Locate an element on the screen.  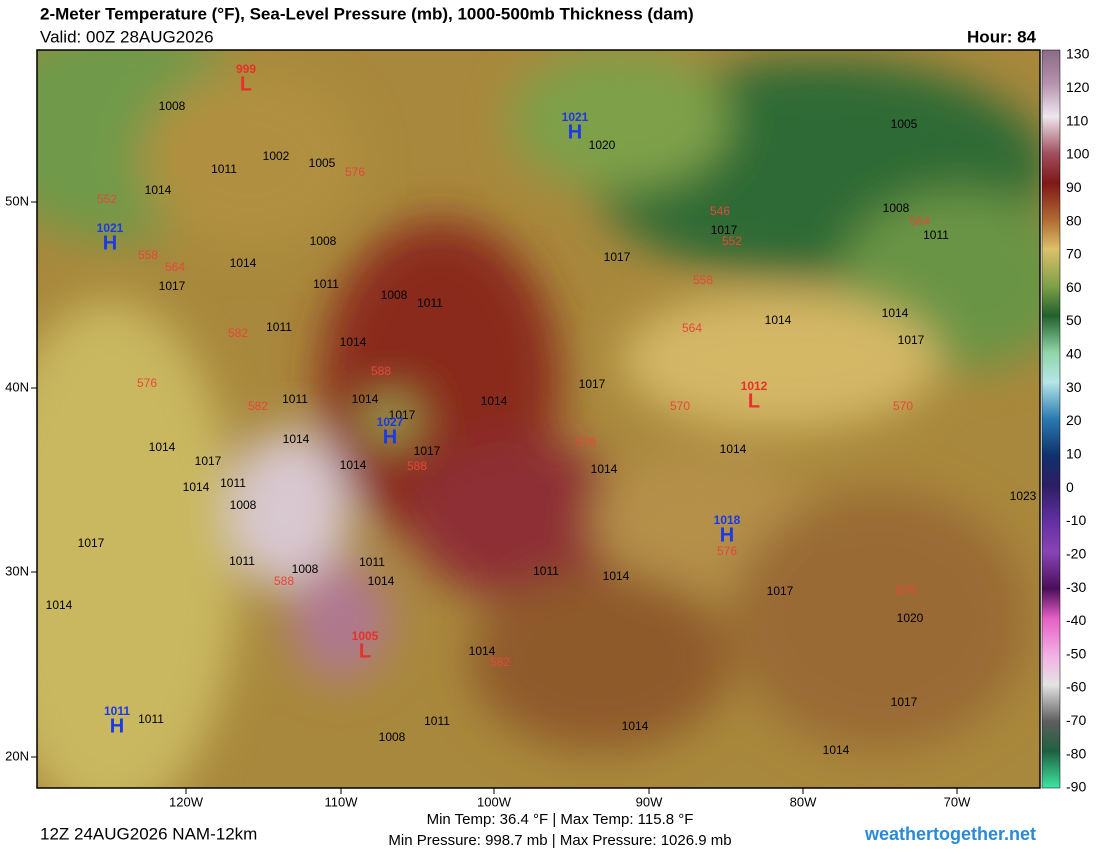
colorbar-tick-label: -10 is located at coordinates (1076, 520).